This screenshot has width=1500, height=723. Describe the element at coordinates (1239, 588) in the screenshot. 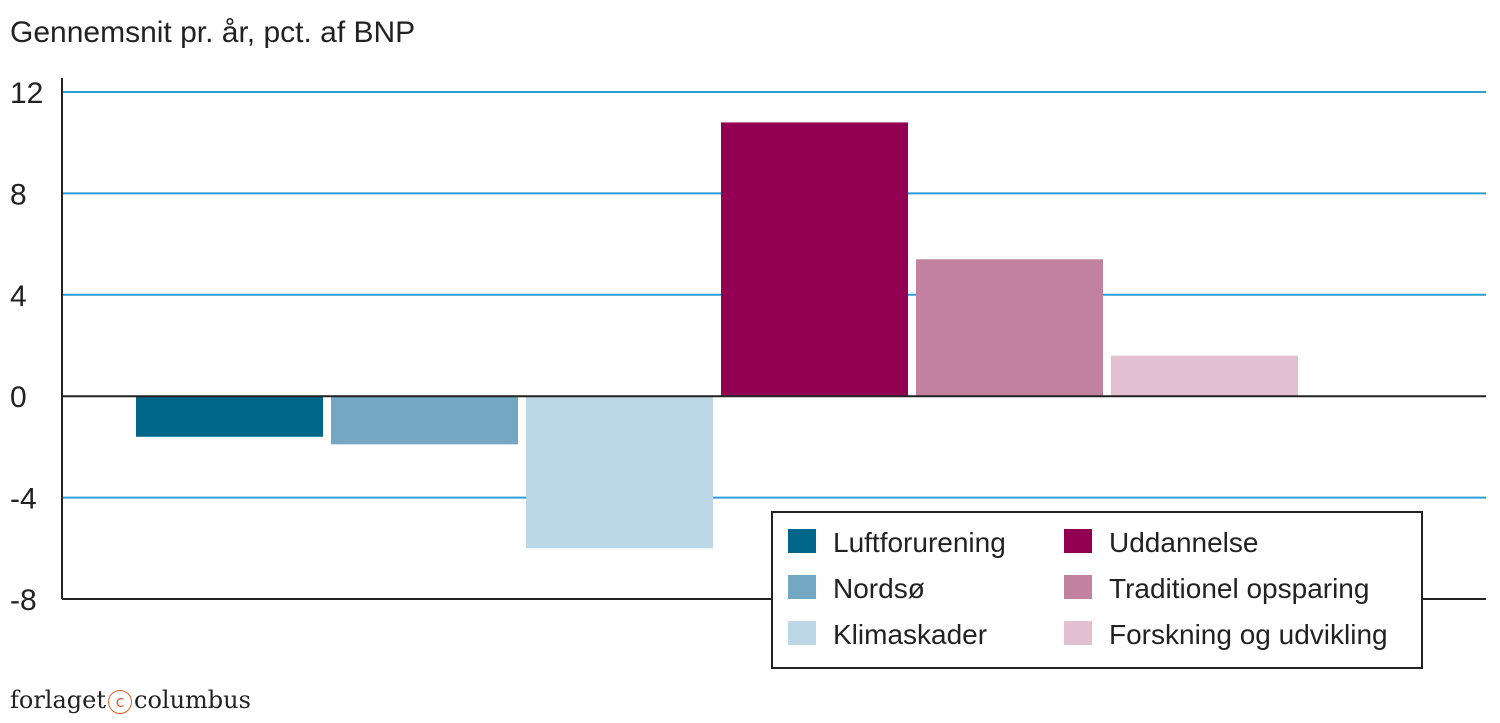

I see `legend-label: Traditionel opsparing` at that location.